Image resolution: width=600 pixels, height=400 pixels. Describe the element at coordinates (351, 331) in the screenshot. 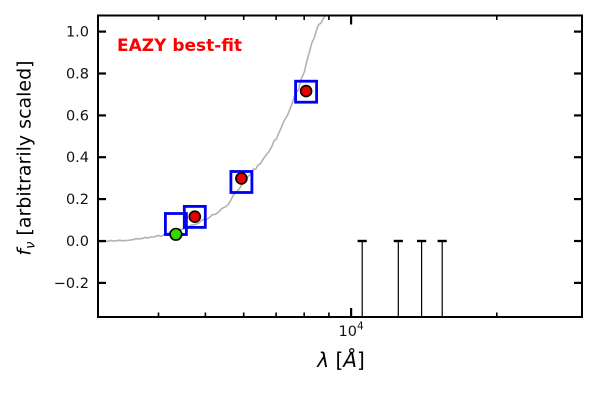

I see `x-major-tick-label: 104` at that location.